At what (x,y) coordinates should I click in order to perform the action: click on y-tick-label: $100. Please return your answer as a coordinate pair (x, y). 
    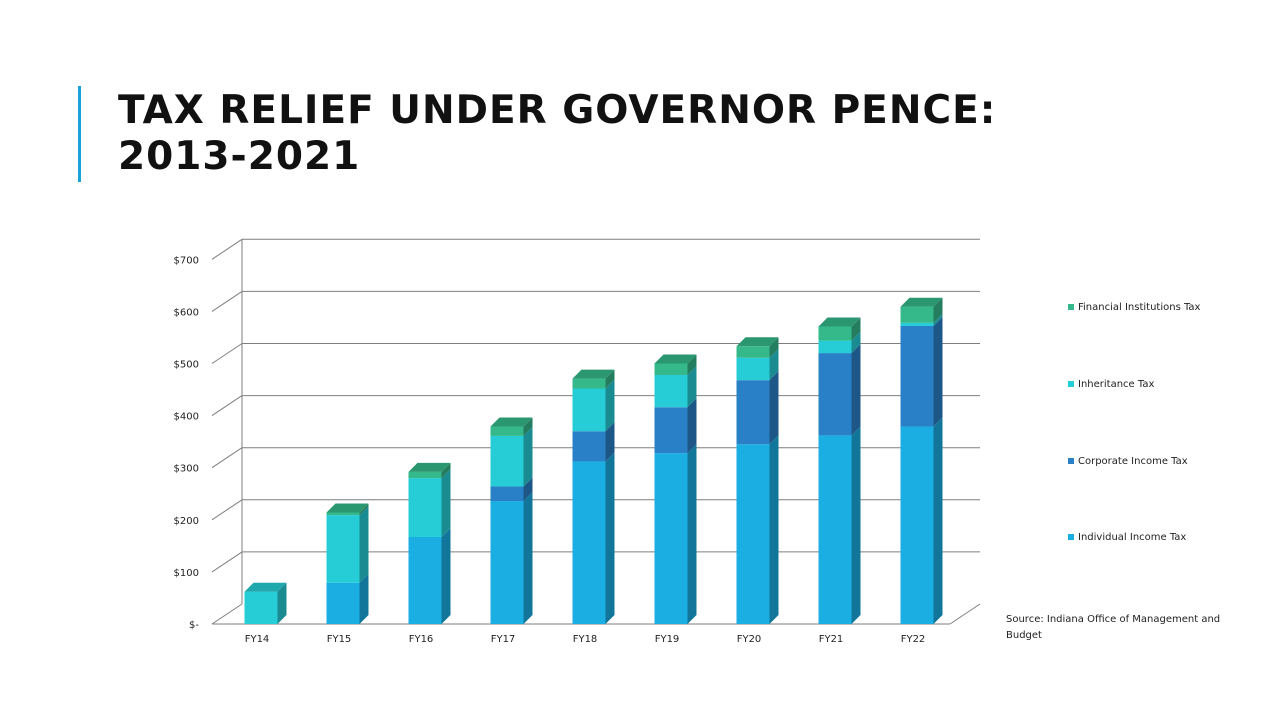
    Looking at the image, I should click on (186, 573).